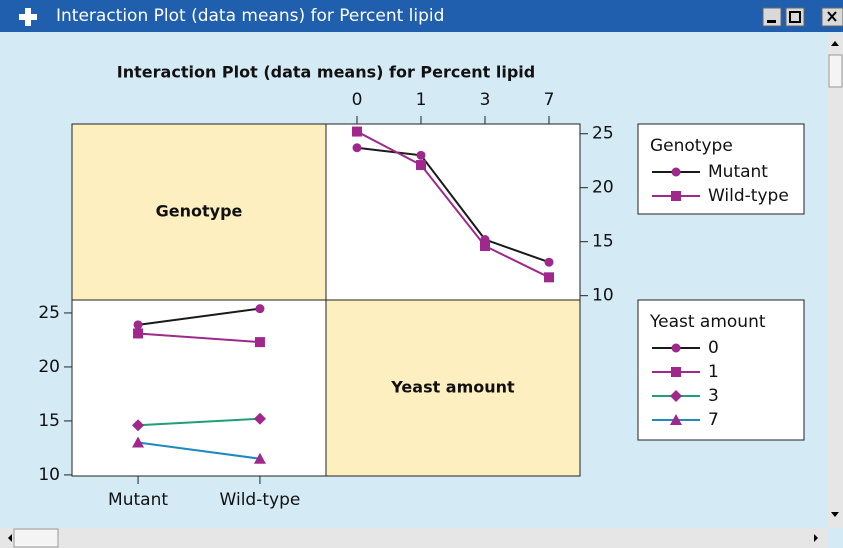  I want to click on vertical-scrollbar, so click(835, 281).